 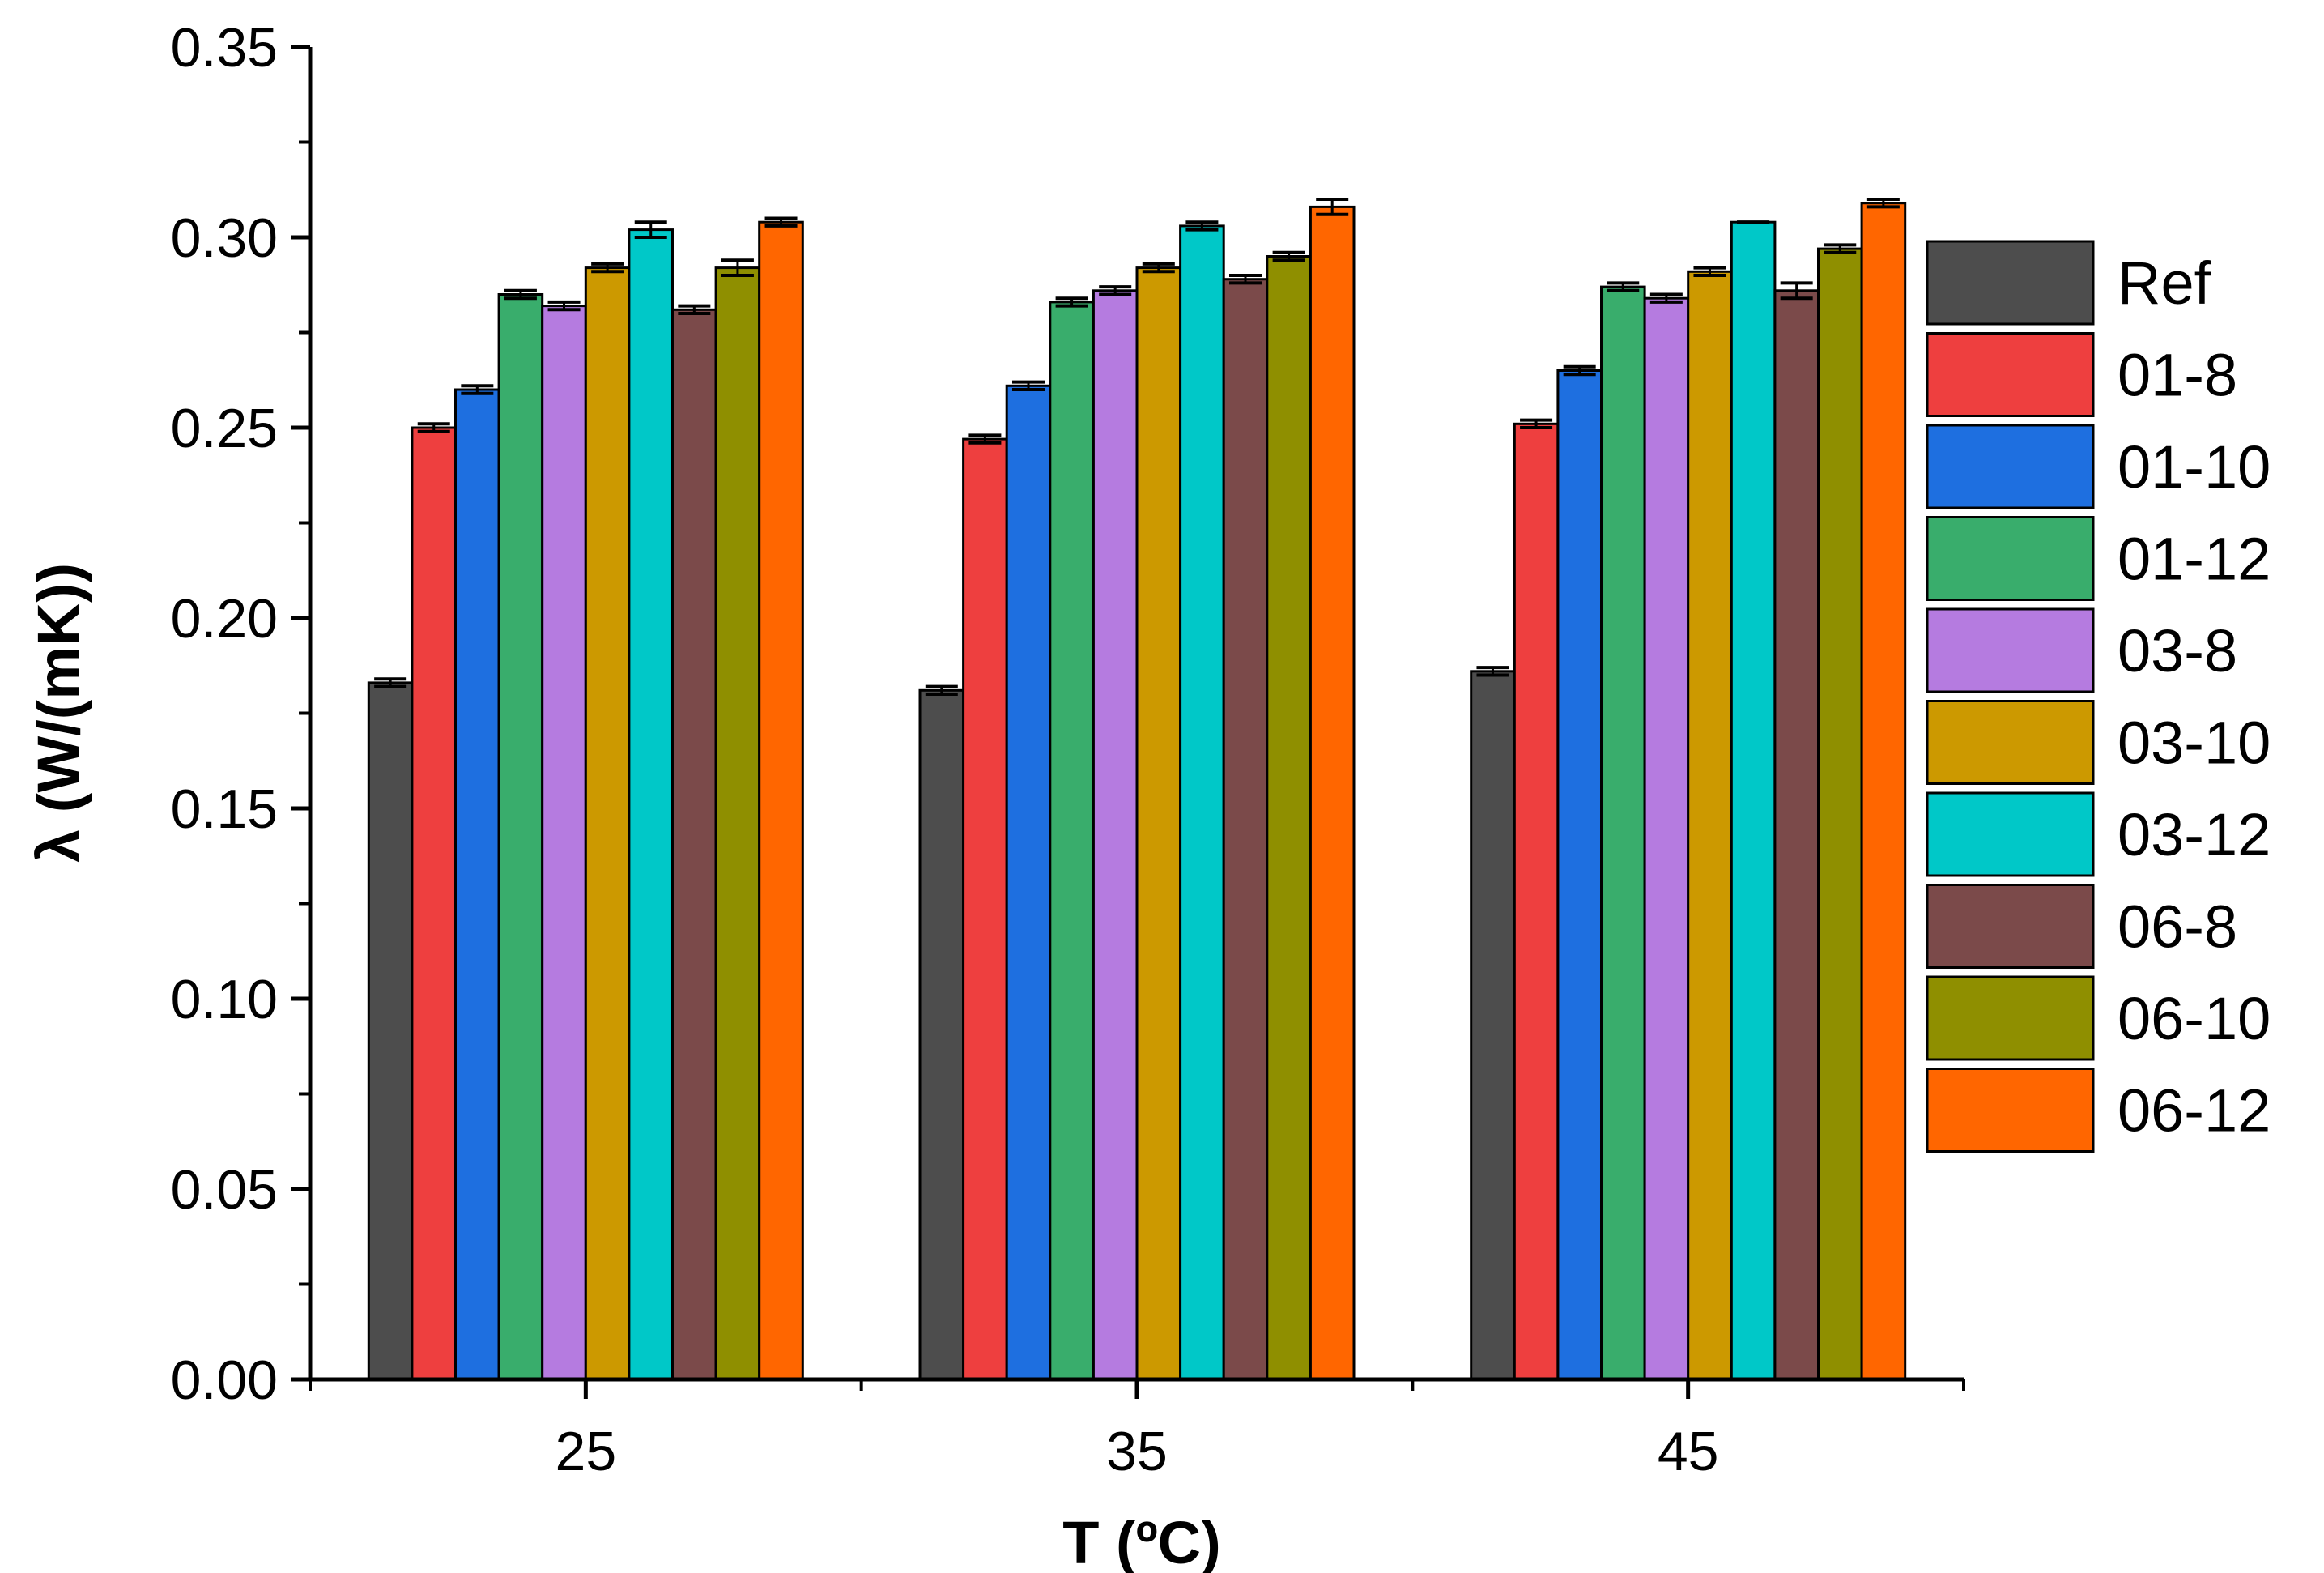 I want to click on y-tick-label: 0.10, so click(x=224, y=999).